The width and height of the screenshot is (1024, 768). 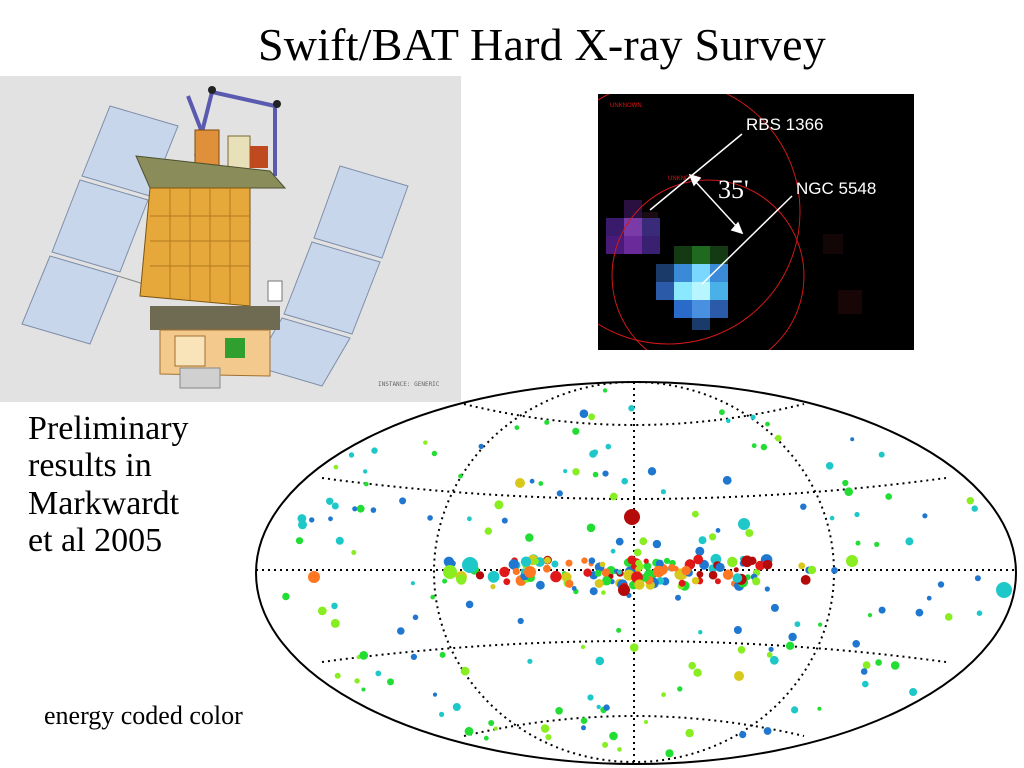 What do you see at coordinates (692, 288) in the screenshot?
I see `ngc-5548-source` at bounding box center [692, 288].